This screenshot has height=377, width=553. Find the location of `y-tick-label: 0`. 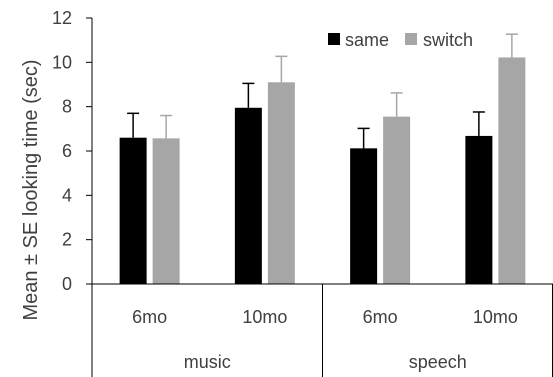

y-tick-label: 0 is located at coordinates (67, 284).